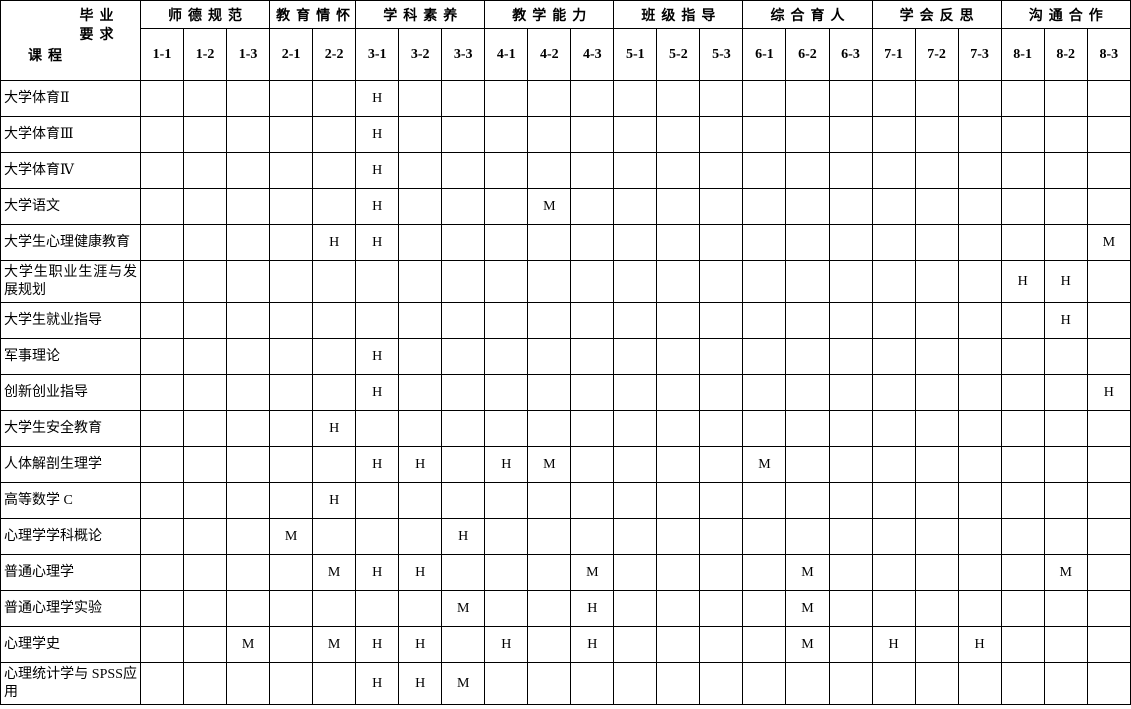  What do you see at coordinates (565, 242) in the screenshot?
I see `course-row: 大学生心理健康教育 H H M` at bounding box center [565, 242].